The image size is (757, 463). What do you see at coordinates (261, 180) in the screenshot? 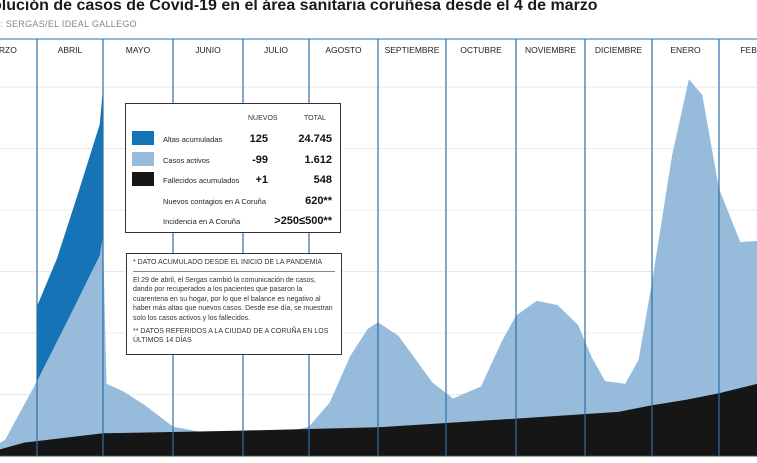
I see `legend-new-value: +1` at bounding box center [261, 180].